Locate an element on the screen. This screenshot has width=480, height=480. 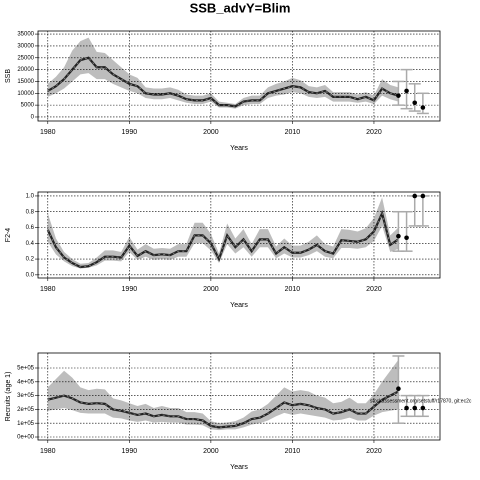
y-tick-label: 25000 is located at coordinates (25, 58).